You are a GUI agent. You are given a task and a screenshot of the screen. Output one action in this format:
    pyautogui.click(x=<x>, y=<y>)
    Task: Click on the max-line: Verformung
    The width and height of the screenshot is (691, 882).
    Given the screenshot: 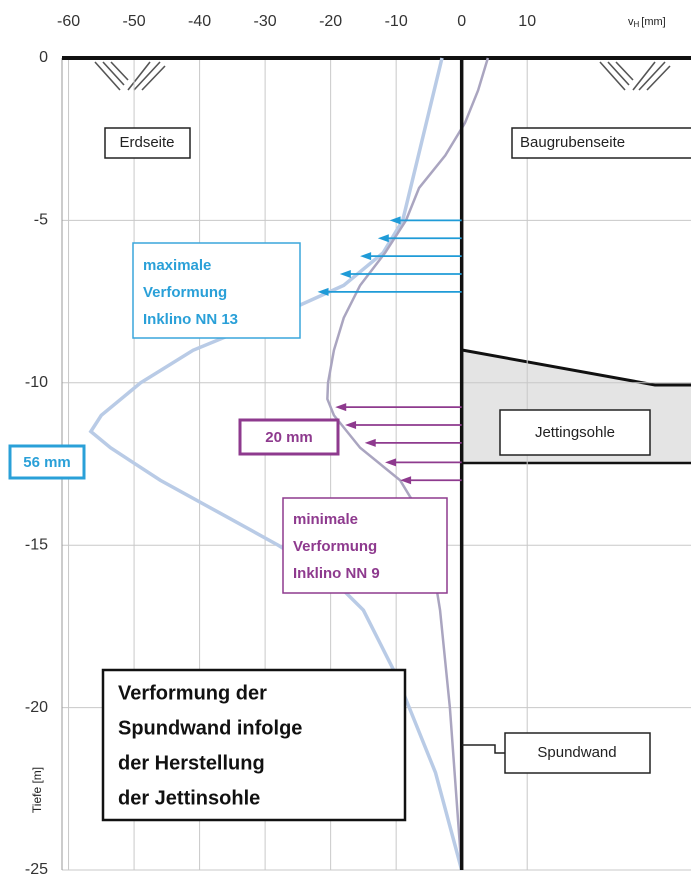 What is the action you would take?
    pyautogui.click(x=185, y=292)
    